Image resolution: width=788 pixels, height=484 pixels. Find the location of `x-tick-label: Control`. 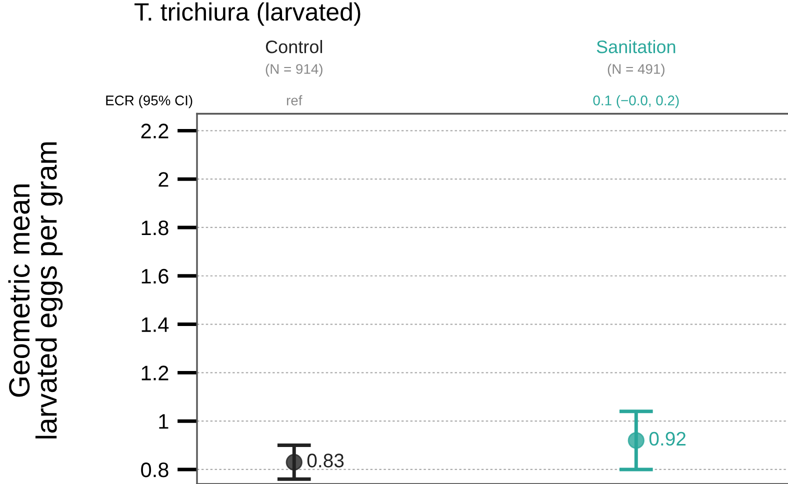

x-tick-label: Control is located at coordinates (294, 47).